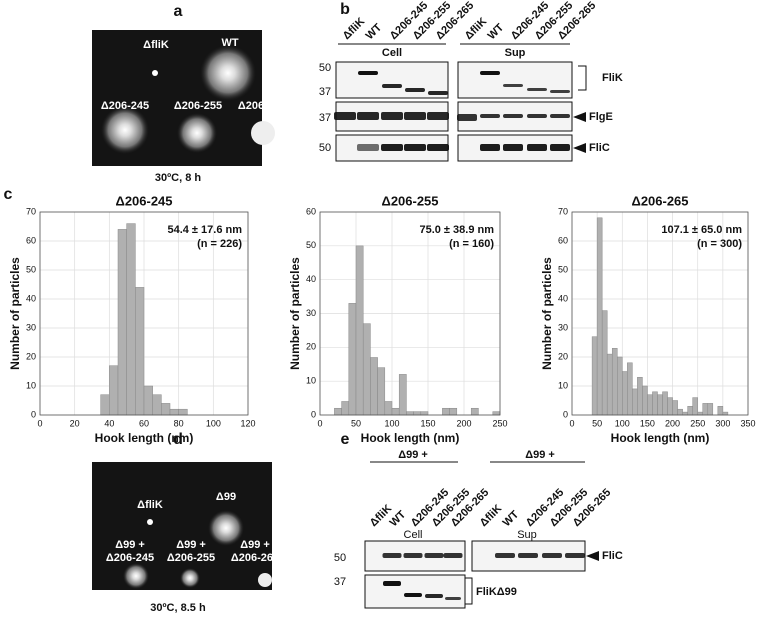 The image size is (758, 620). I want to click on plate-label: Δ206-255, so click(198, 106).